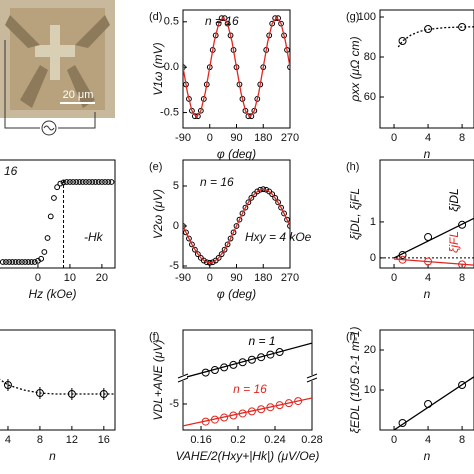 The width and height of the screenshot is (474, 474). What do you see at coordinates (49, 128) in the screenshot?
I see `ac-symbol` at bounding box center [49, 128].